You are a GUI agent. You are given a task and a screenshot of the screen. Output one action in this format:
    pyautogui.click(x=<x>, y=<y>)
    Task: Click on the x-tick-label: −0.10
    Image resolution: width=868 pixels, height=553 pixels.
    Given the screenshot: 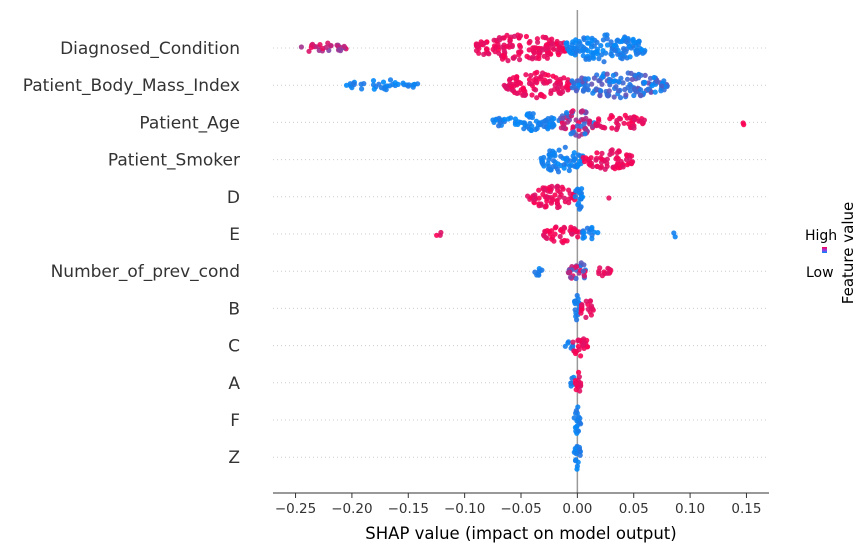 What is the action you would take?
    pyautogui.click(x=464, y=509)
    